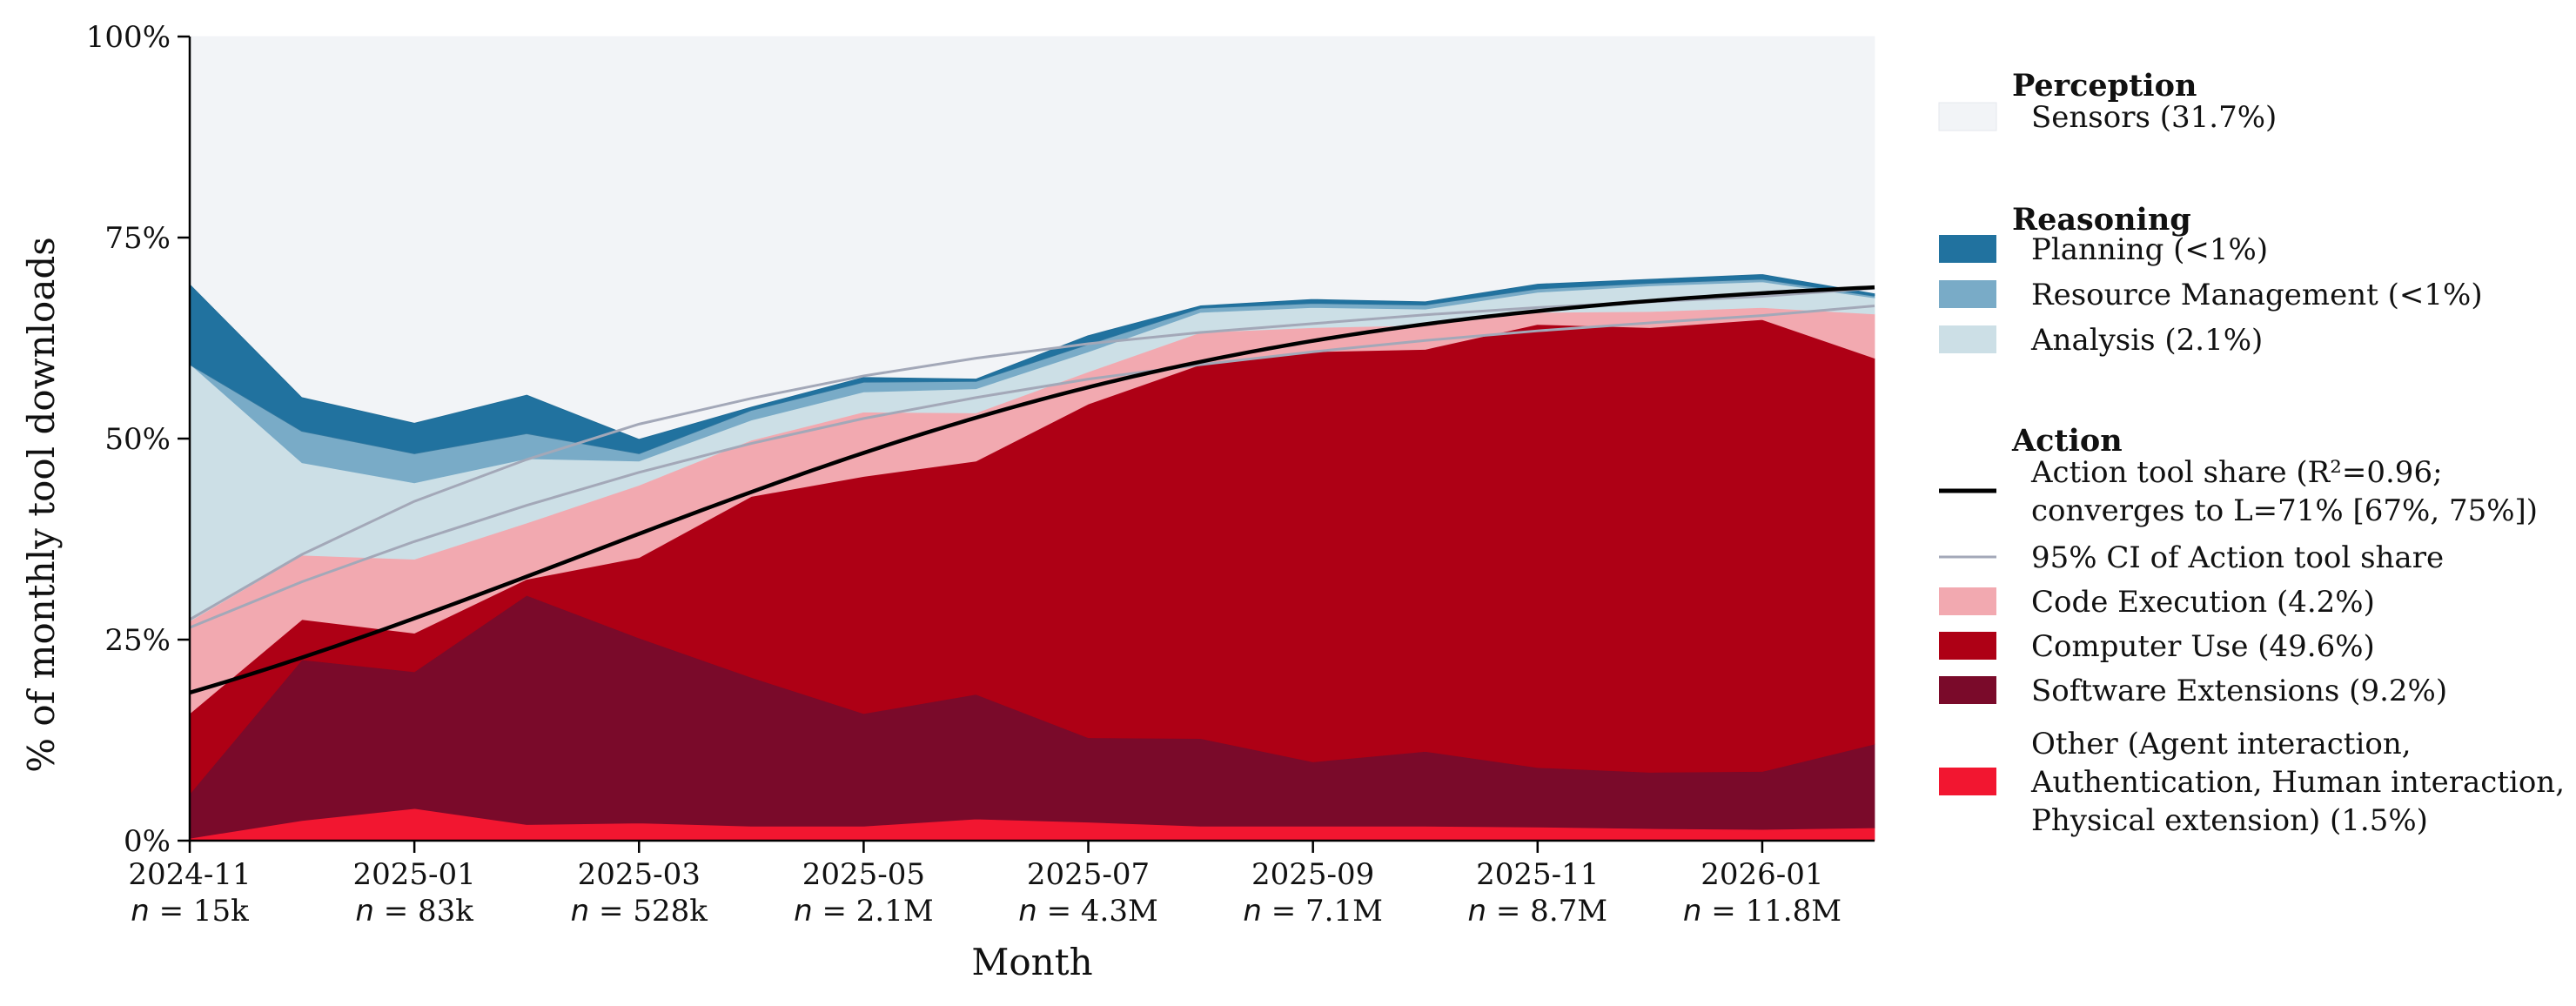  Describe the element at coordinates (138, 439) in the screenshot. I see `y-tick-label: 50%` at that location.